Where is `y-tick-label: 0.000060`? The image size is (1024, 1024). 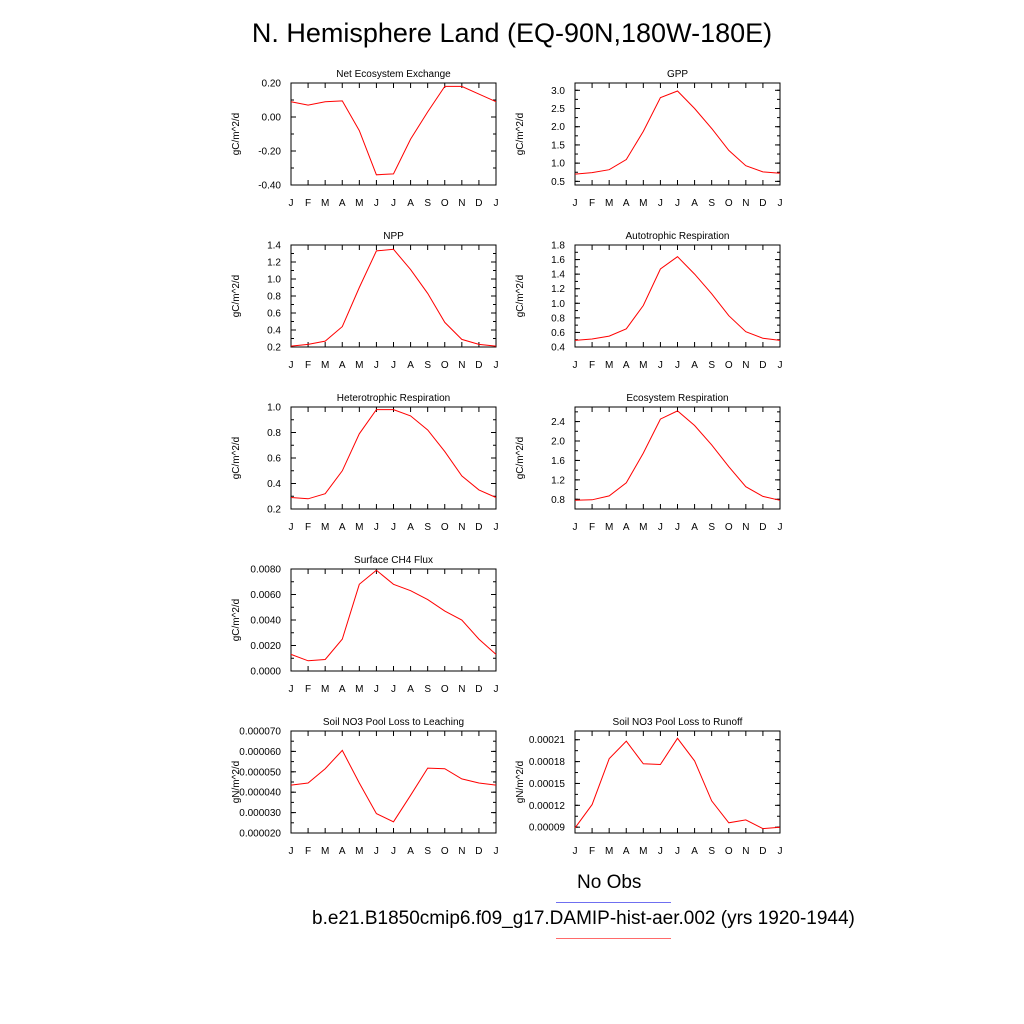 y-tick-label: 0.000060 is located at coordinates (260, 752).